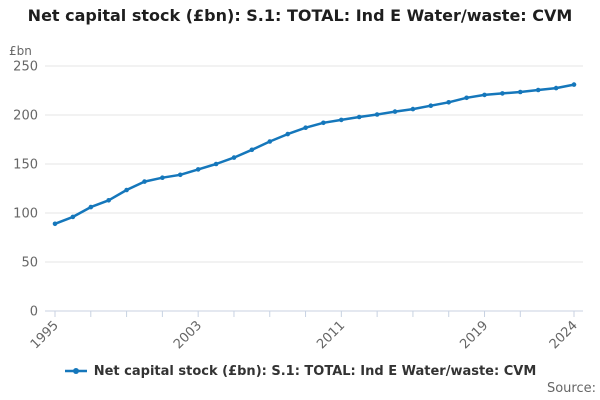 The image size is (600, 400). What do you see at coordinates (45, 335) in the screenshot?
I see `x-axis-tick-label: 1995` at bounding box center [45, 335].